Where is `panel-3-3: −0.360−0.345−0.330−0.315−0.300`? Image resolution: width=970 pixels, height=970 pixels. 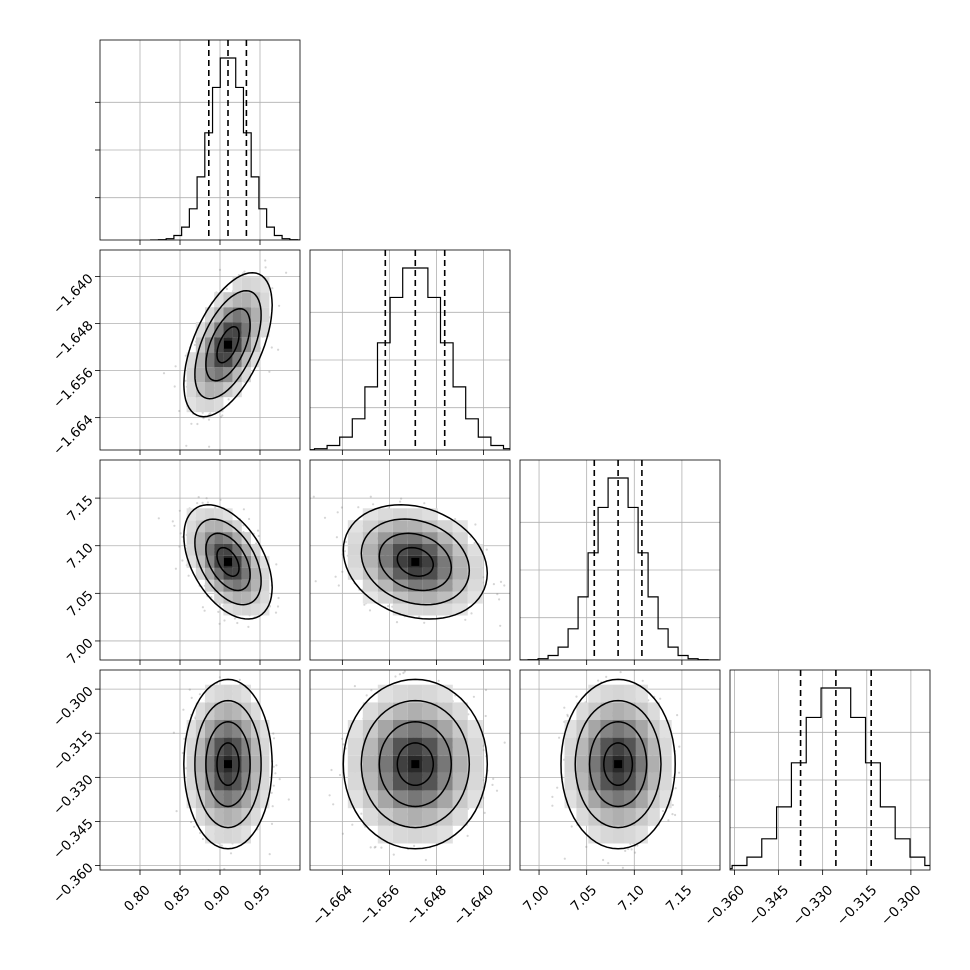 panel-3-3: −0.360−0.345−0.330−0.315−0.300 is located at coordinates (816, 799).